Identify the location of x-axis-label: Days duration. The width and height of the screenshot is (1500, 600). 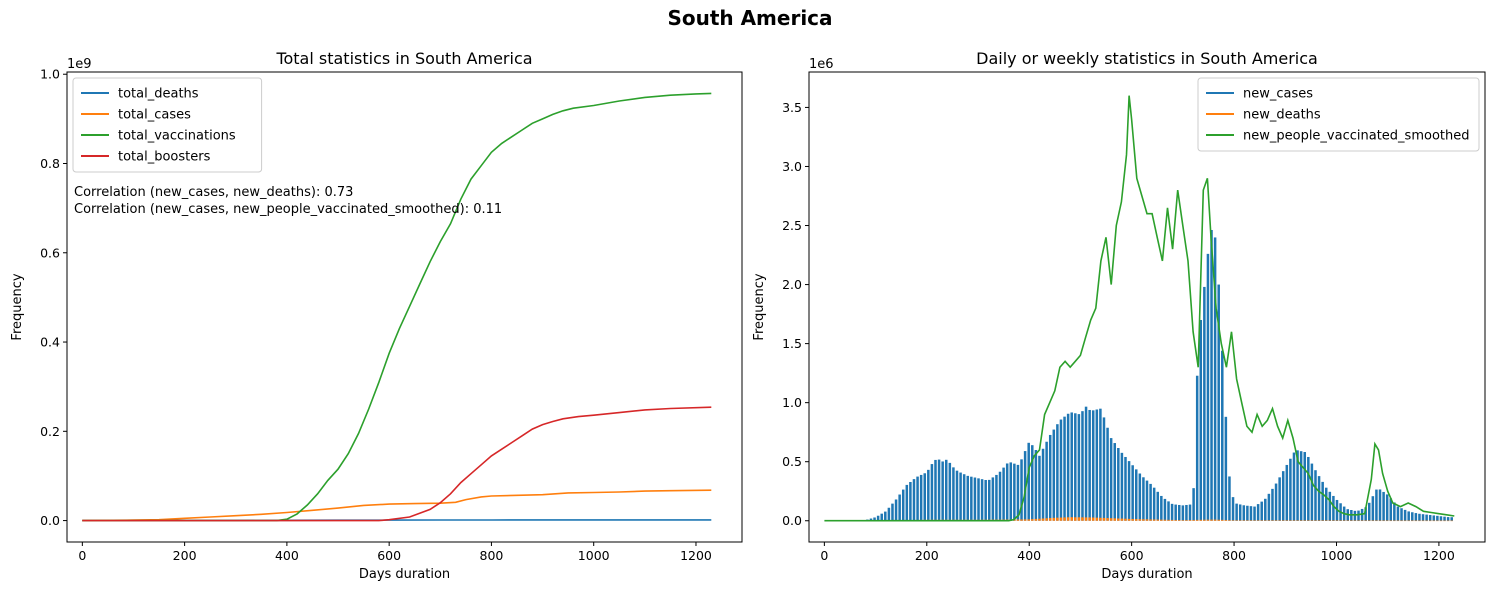
(1146, 574).